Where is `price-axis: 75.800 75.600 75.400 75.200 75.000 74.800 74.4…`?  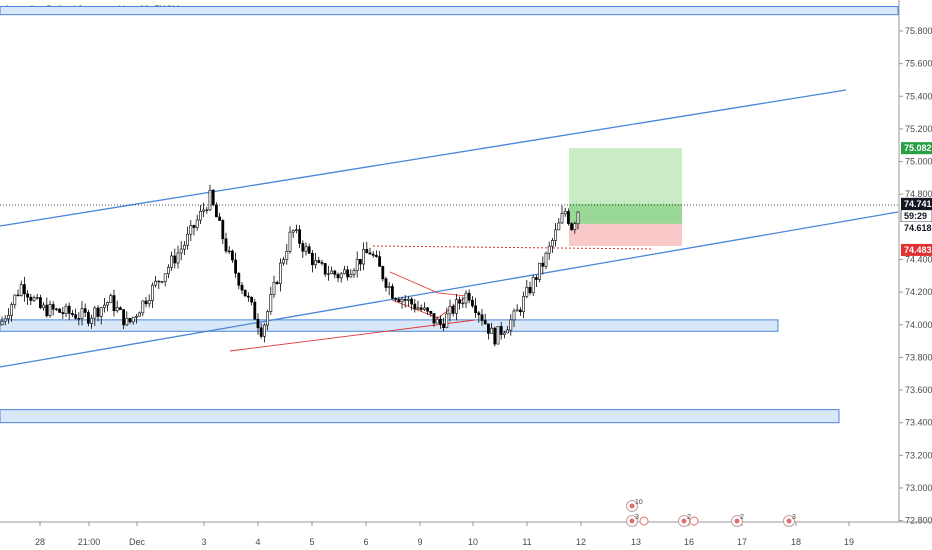 price-axis: 75.800 75.600 75.400 75.200 75.000 74.800 74.4… is located at coordinates (915, 263).